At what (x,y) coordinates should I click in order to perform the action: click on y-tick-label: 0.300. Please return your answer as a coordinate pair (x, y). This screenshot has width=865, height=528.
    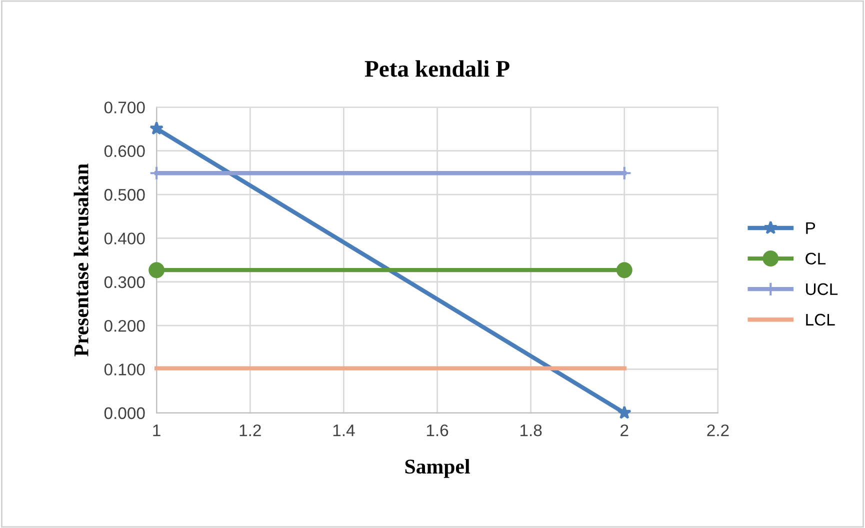
    Looking at the image, I should click on (124, 282).